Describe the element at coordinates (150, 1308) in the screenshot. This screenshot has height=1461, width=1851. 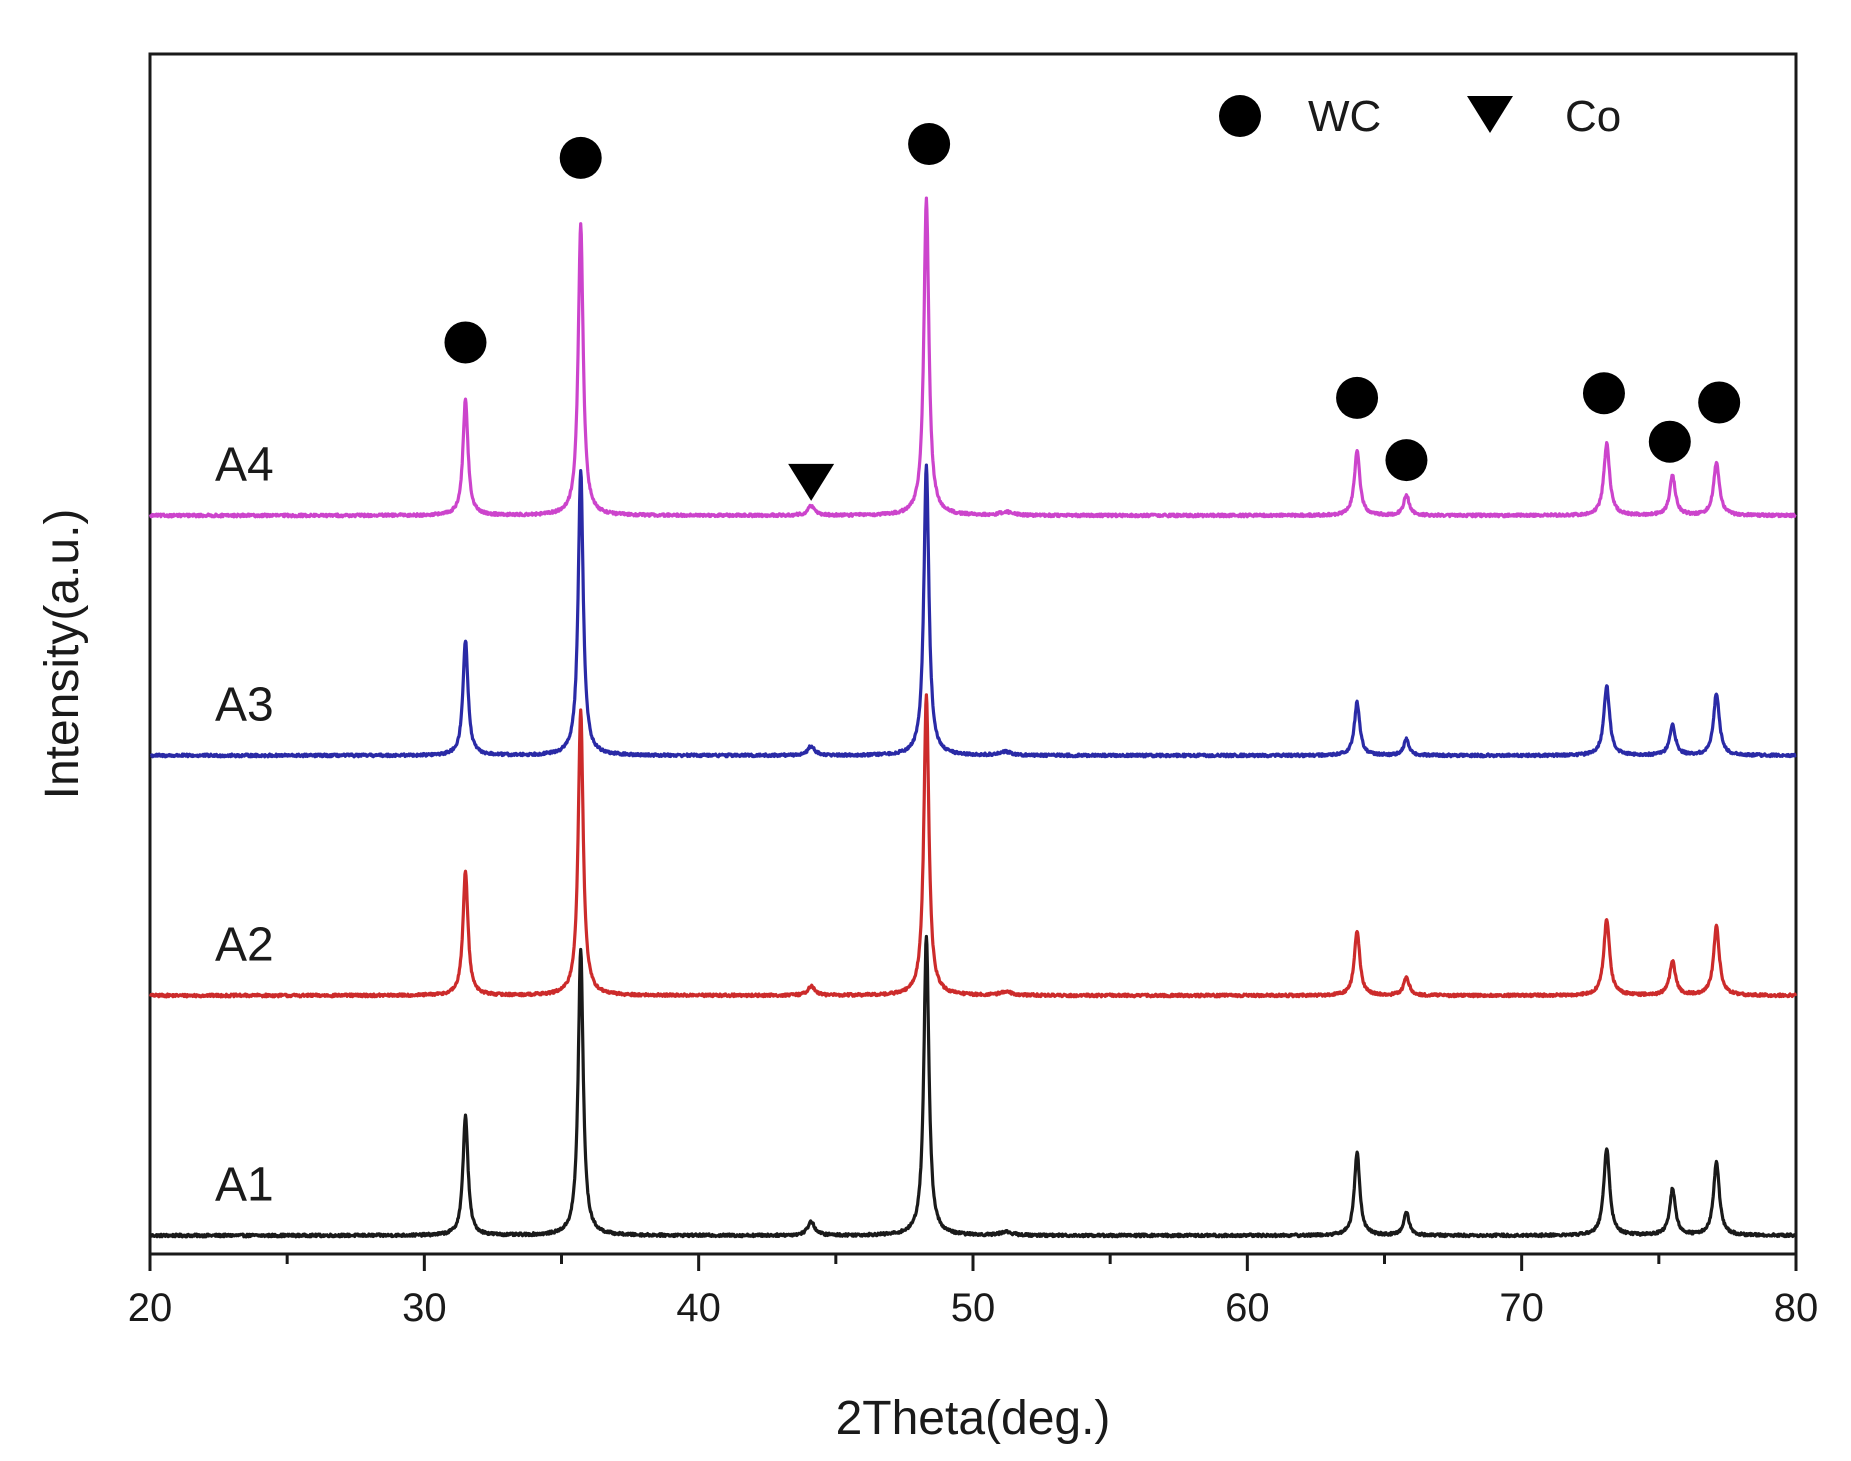
I see `x-tick-label: 20` at that location.